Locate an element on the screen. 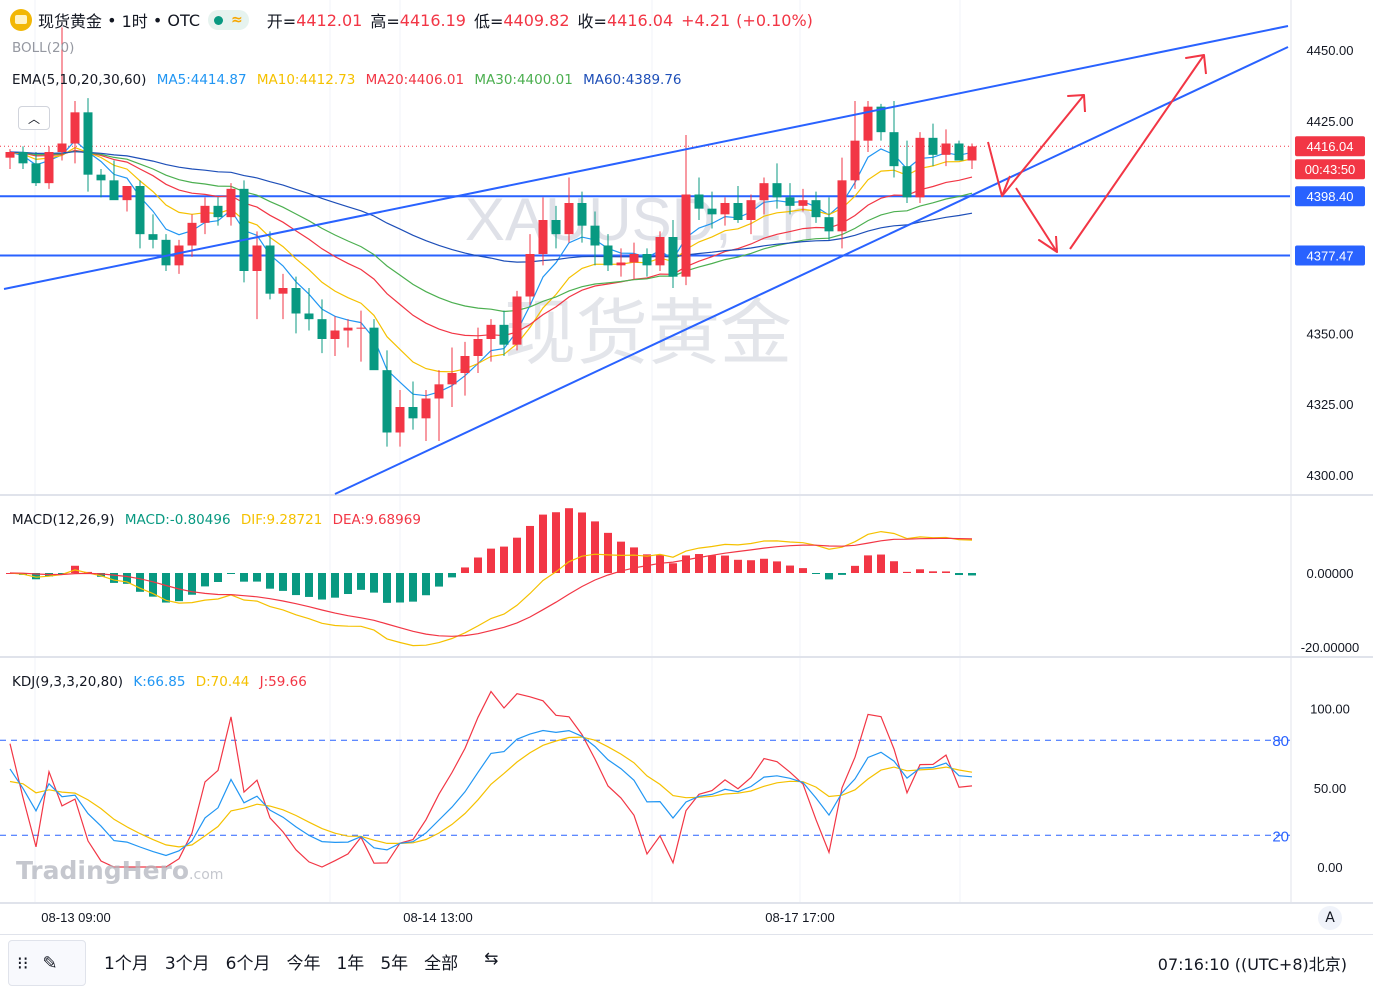 The image size is (1373, 990). drawing-tools-panel: ⁝⁝ ✎ is located at coordinates (47, 963).